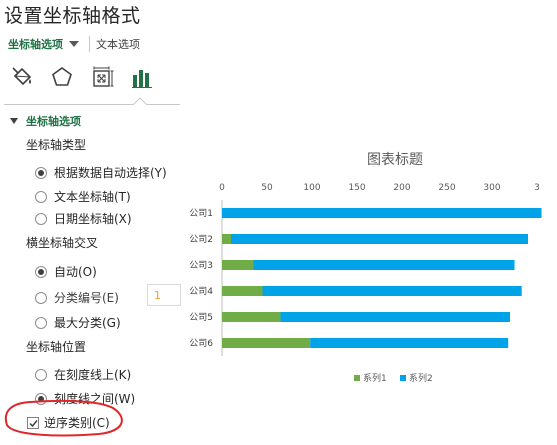 This screenshot has width=557, height=445. I want to click on radio-crosses-max-category: 最大分类(G), so click(78, 322).